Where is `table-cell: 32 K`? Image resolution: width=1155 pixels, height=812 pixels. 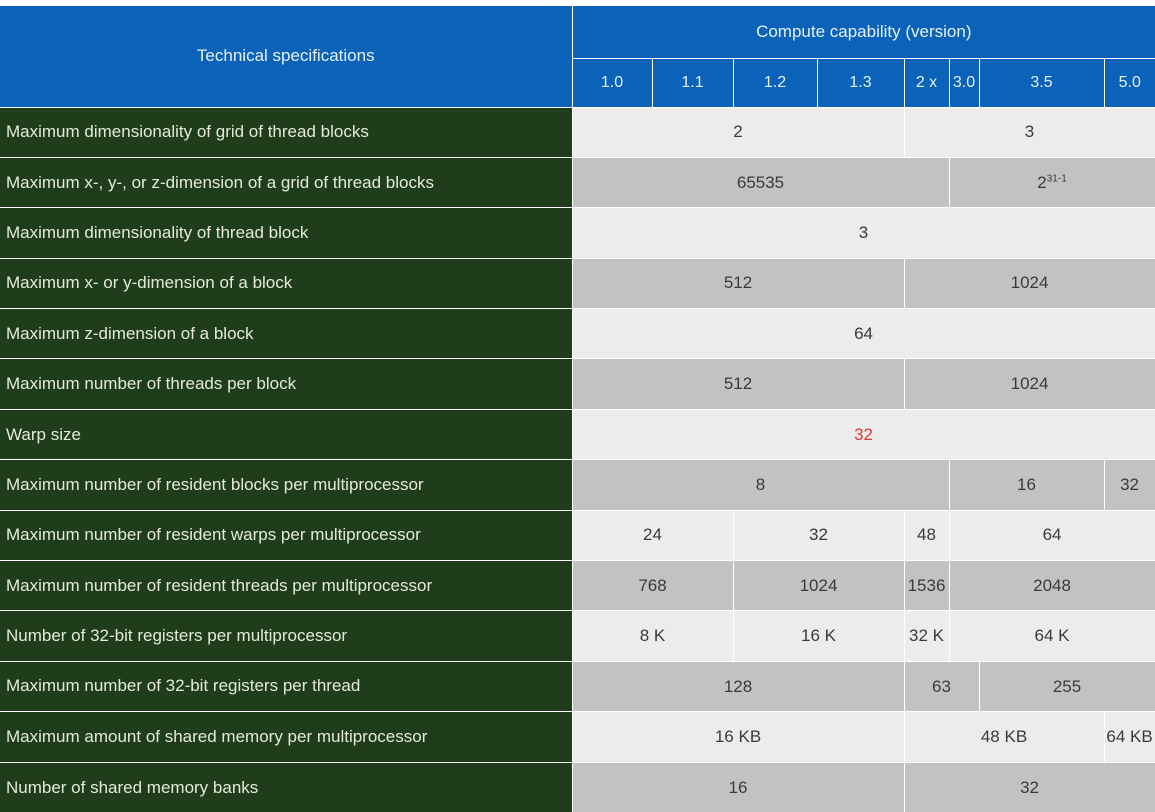
table-cell: 32 K is located at coordinates (927, 636).